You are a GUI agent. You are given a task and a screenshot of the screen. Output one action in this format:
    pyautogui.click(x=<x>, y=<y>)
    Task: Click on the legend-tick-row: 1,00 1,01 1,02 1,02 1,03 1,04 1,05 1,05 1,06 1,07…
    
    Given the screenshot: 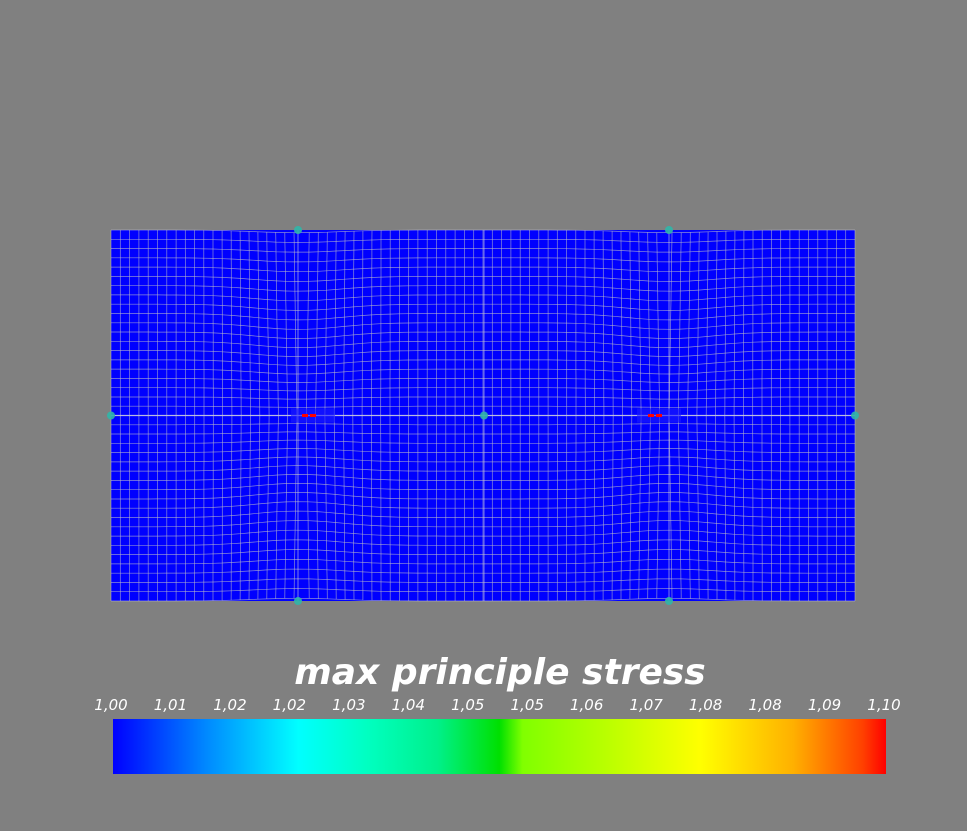 What is the action you would take?
    pyautogui.click(x=483, y=706)
    